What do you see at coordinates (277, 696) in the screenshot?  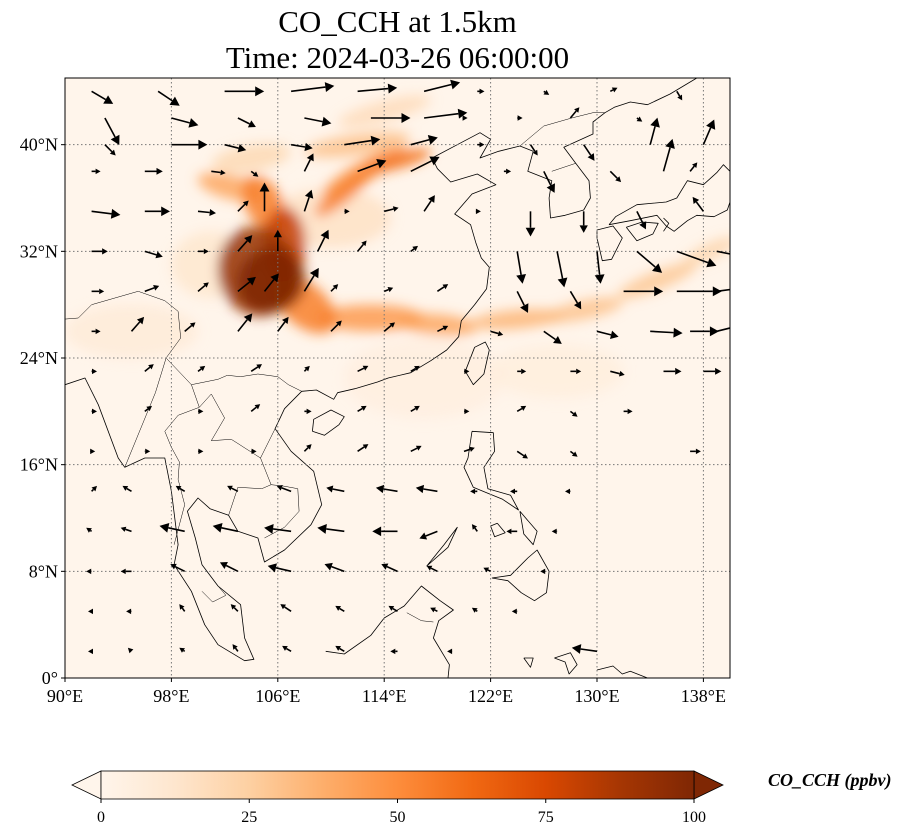 I see `lon-tick-label: 106°E` at bounding box center [277, 696].